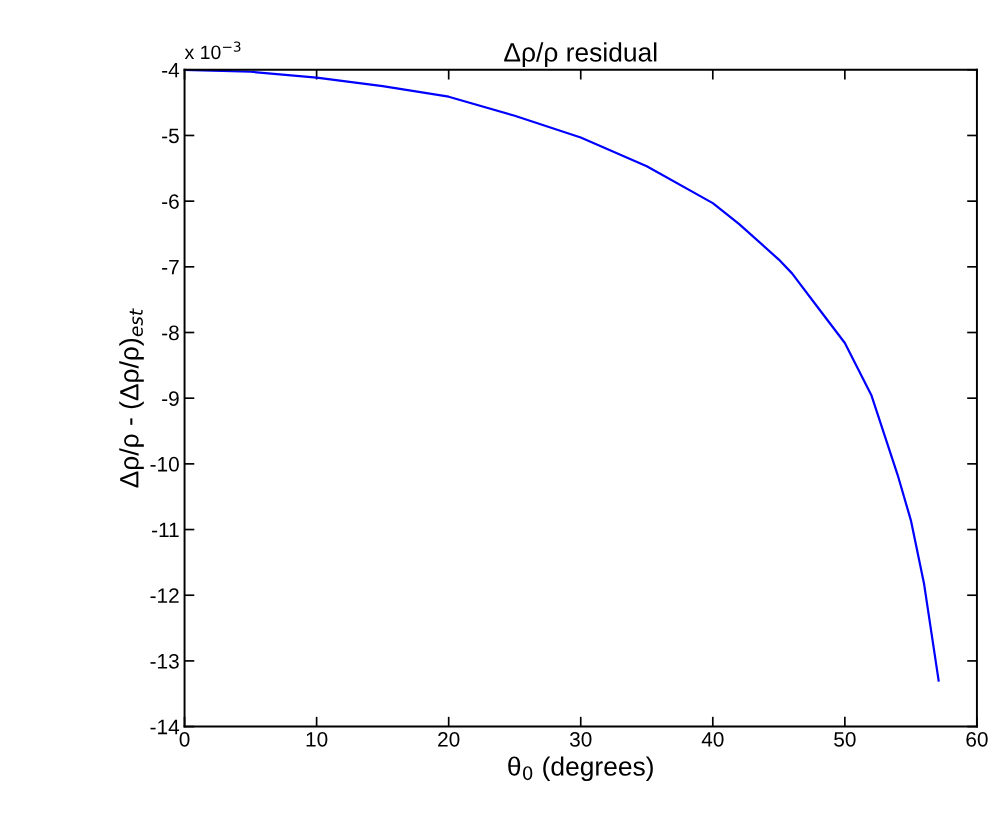 This screenshot has height=821, width=1003. Describe the element at coordinates (165, 727) in the screenshot. I see `y-tick-label: -14` at that location.